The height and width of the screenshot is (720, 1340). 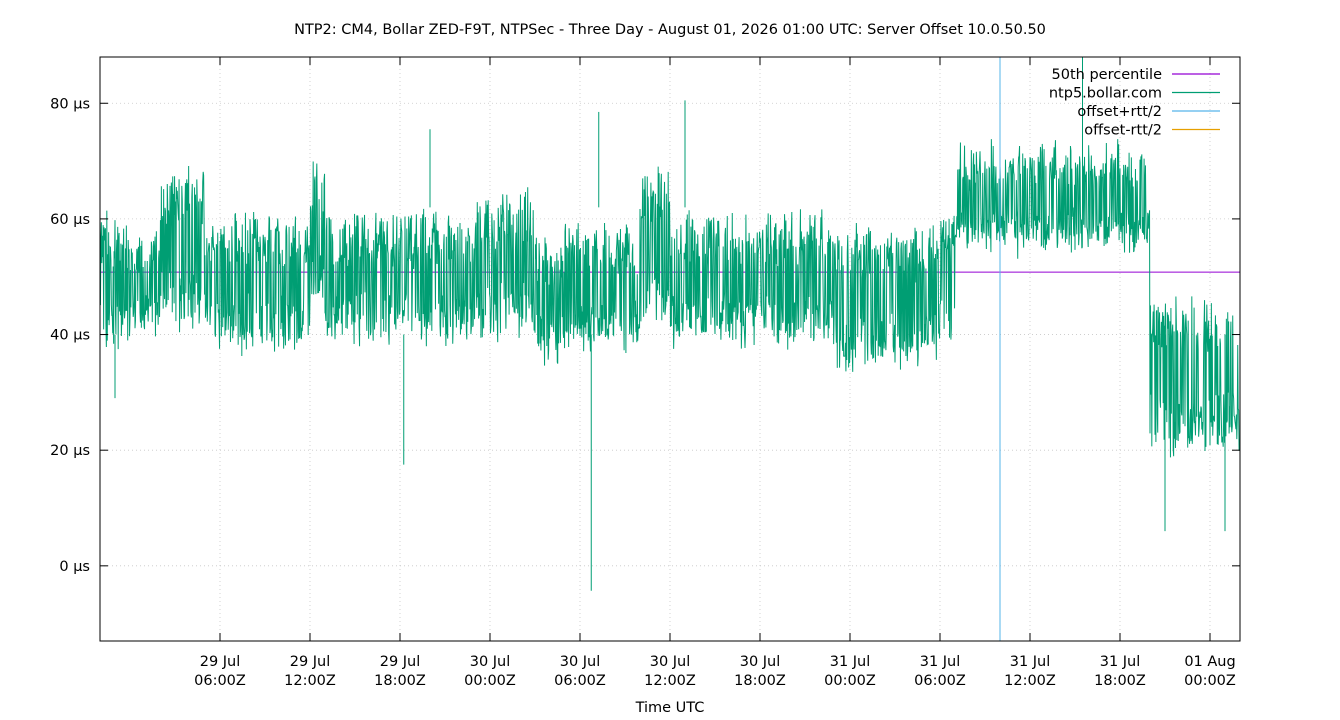 What do you see at coordinates (70, 220) in the screenshot?
I see `y-tick-label: 60 µs` at bounding box center [70, 220].